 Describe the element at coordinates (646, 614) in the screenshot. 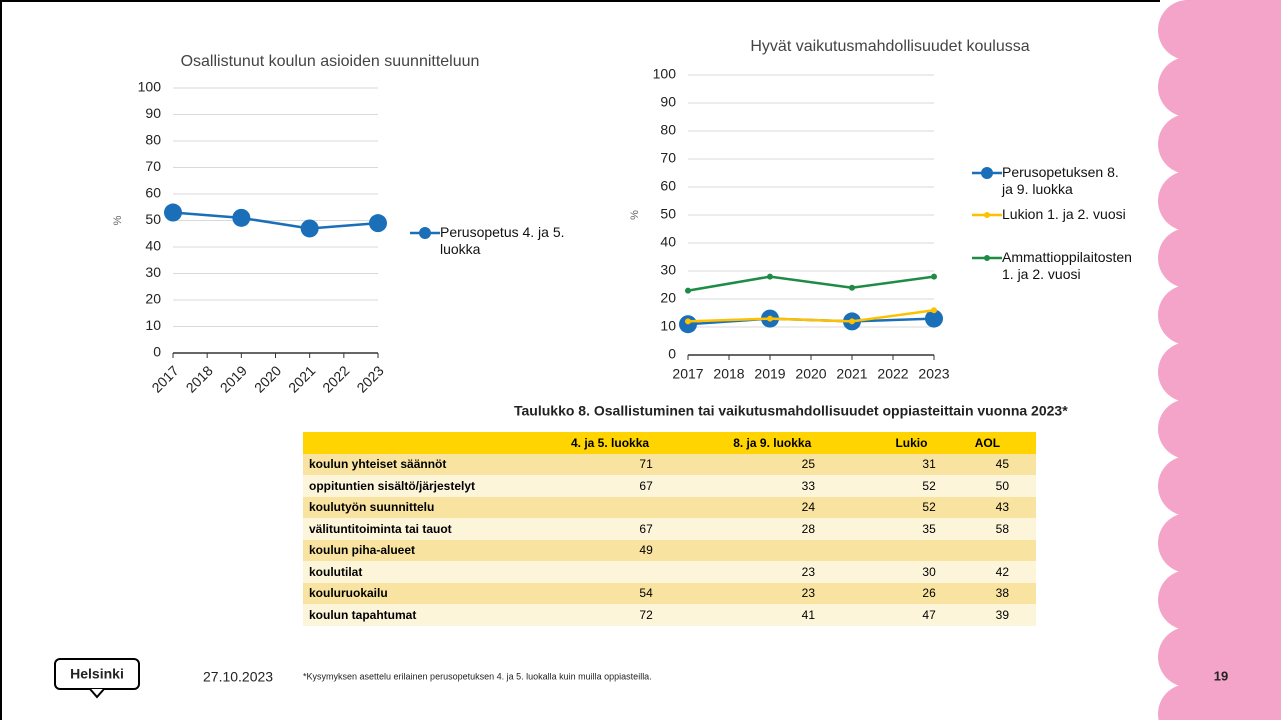

I see `table-cell: 72` at that location.